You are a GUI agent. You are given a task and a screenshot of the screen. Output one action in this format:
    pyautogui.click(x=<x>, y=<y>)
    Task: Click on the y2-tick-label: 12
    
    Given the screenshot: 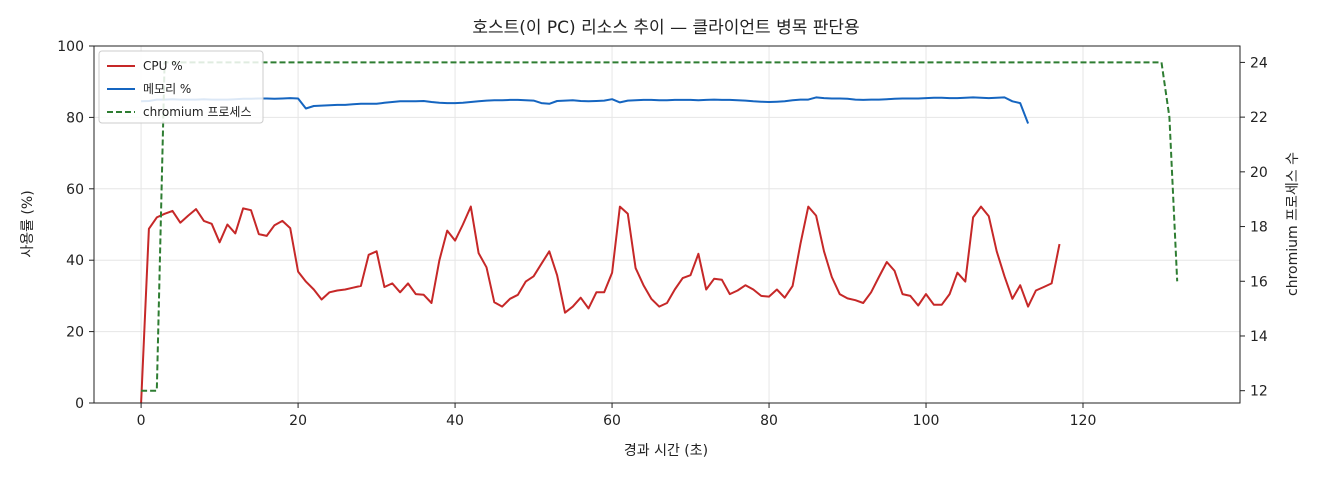 What is the action you would take?
    pyautogui.click(x=1259, y=392)
    